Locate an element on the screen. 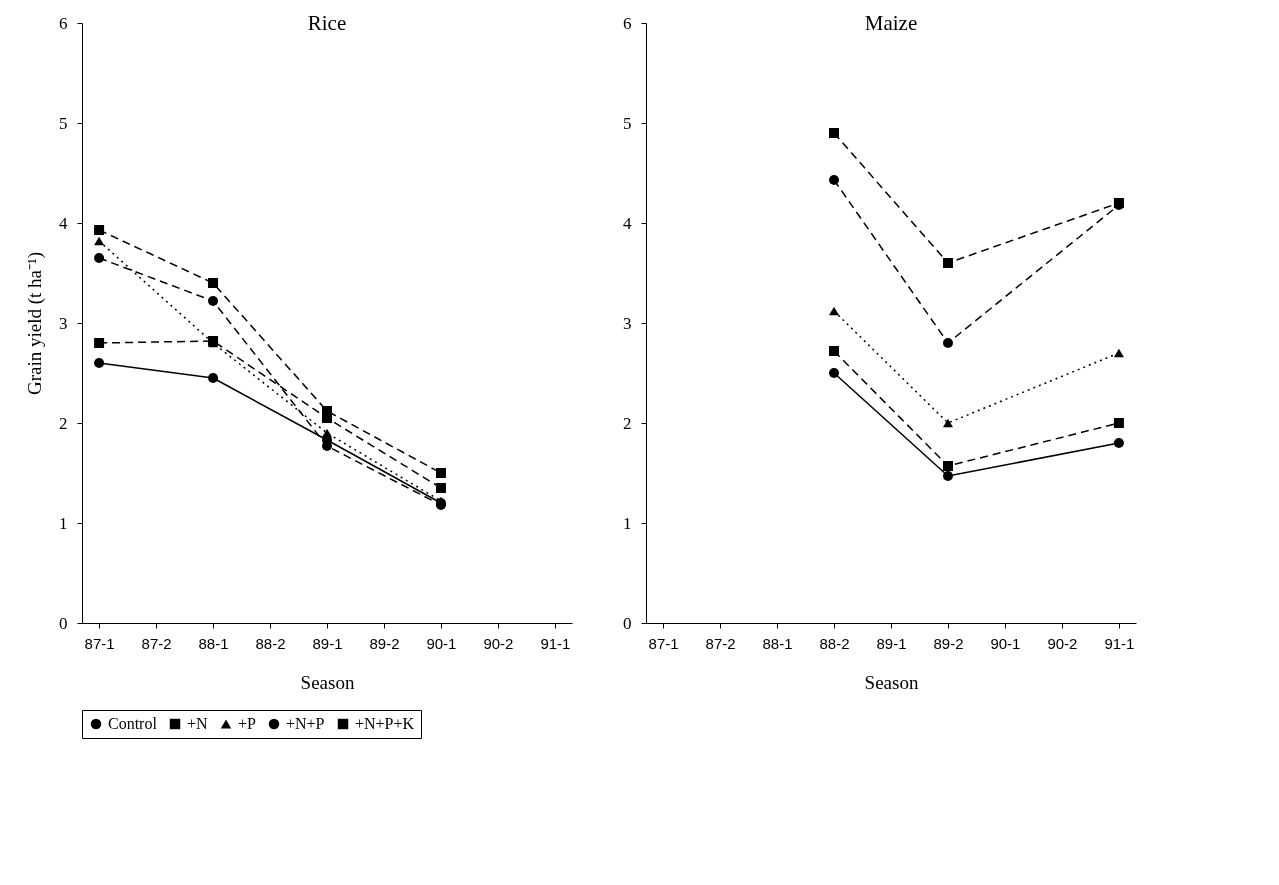 The width and height of the screenshot is (1279, 885). legend-label: +N+P+K is located at coordinates (385, 723).